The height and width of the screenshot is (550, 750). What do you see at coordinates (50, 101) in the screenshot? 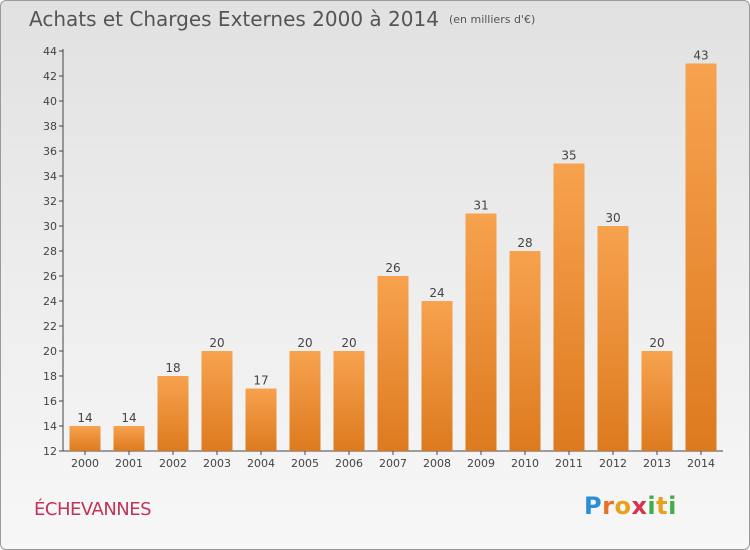
I see `y-tick-label: 40` at bounding box center [50, 101].